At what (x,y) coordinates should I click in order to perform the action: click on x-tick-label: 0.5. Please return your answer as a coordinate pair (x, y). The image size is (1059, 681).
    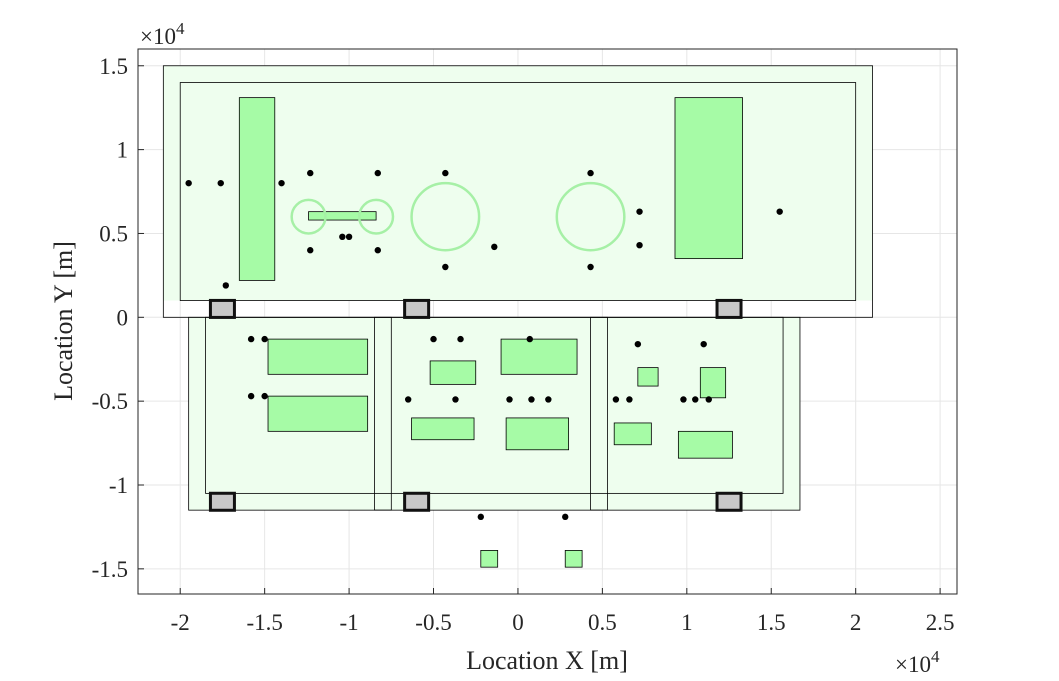
    Looking at the image, I should click on (602, 622).